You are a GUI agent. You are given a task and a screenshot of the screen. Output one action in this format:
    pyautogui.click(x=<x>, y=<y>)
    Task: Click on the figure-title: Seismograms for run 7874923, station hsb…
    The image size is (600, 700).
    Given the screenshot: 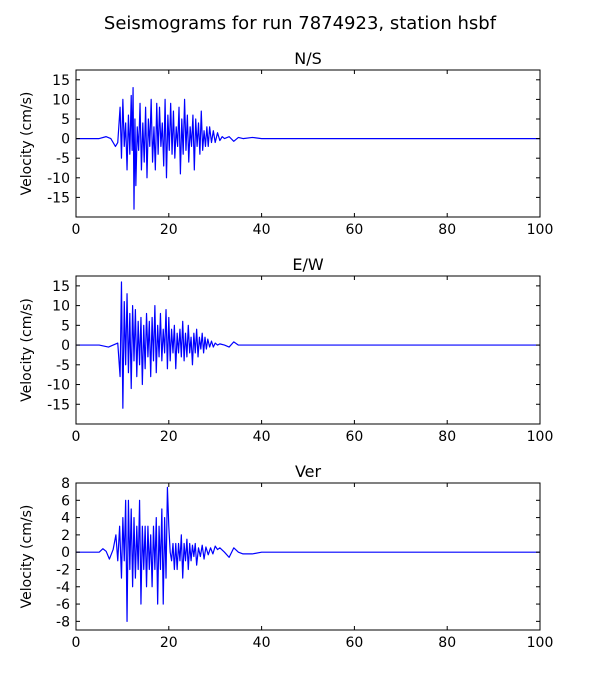 What is the action you would take?
    pyautogui.click(x=300, y=23)
    